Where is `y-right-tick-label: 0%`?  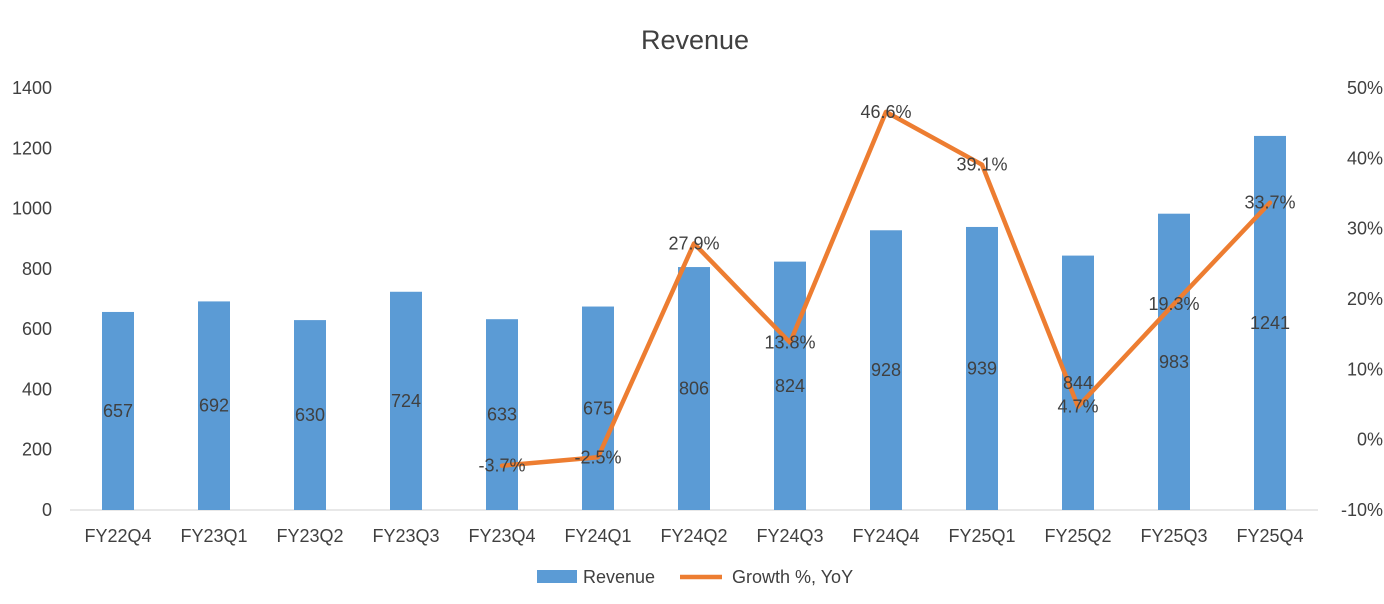 y-right-tick-label: 0% is located at coordinates (1370, 440).